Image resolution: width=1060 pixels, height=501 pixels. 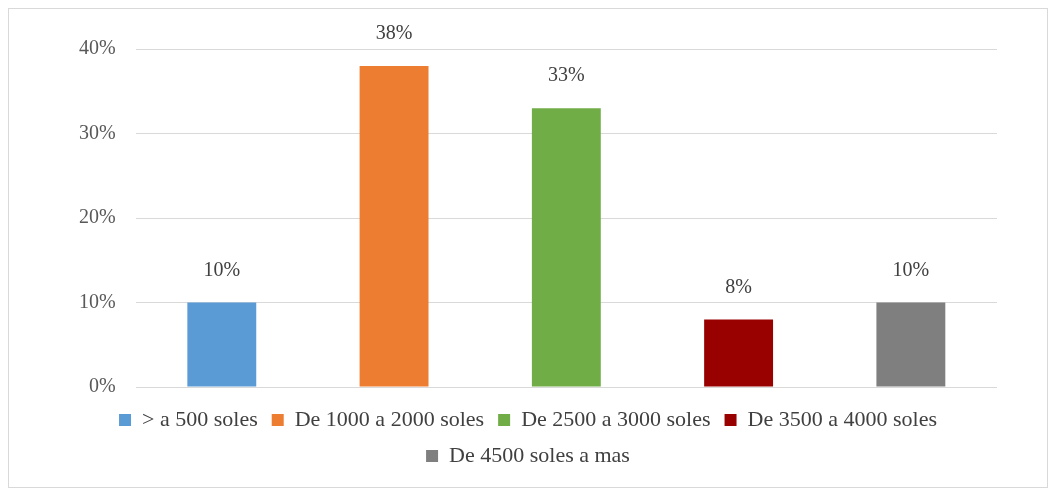 What do you see at coordinates (539, 454) in the screenshot?
I see `legend-label: De 4500 soles a mas` at bounding box center [539, 454].